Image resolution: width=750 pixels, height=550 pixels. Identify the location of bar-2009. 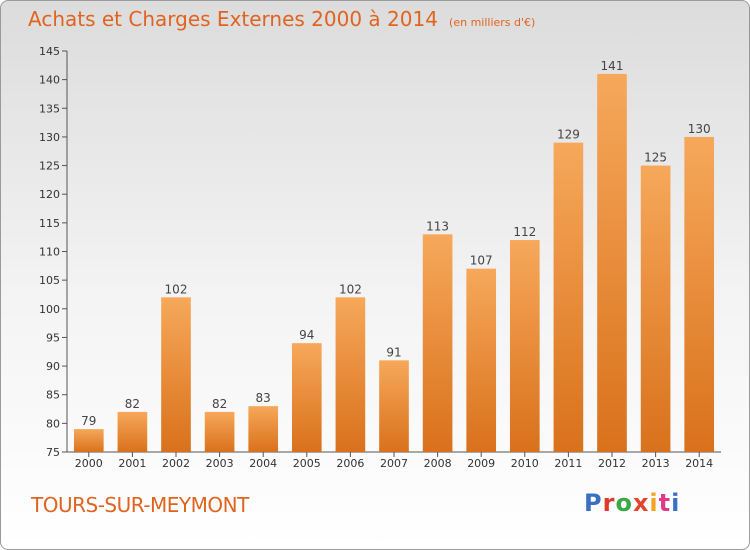
(481, 360).